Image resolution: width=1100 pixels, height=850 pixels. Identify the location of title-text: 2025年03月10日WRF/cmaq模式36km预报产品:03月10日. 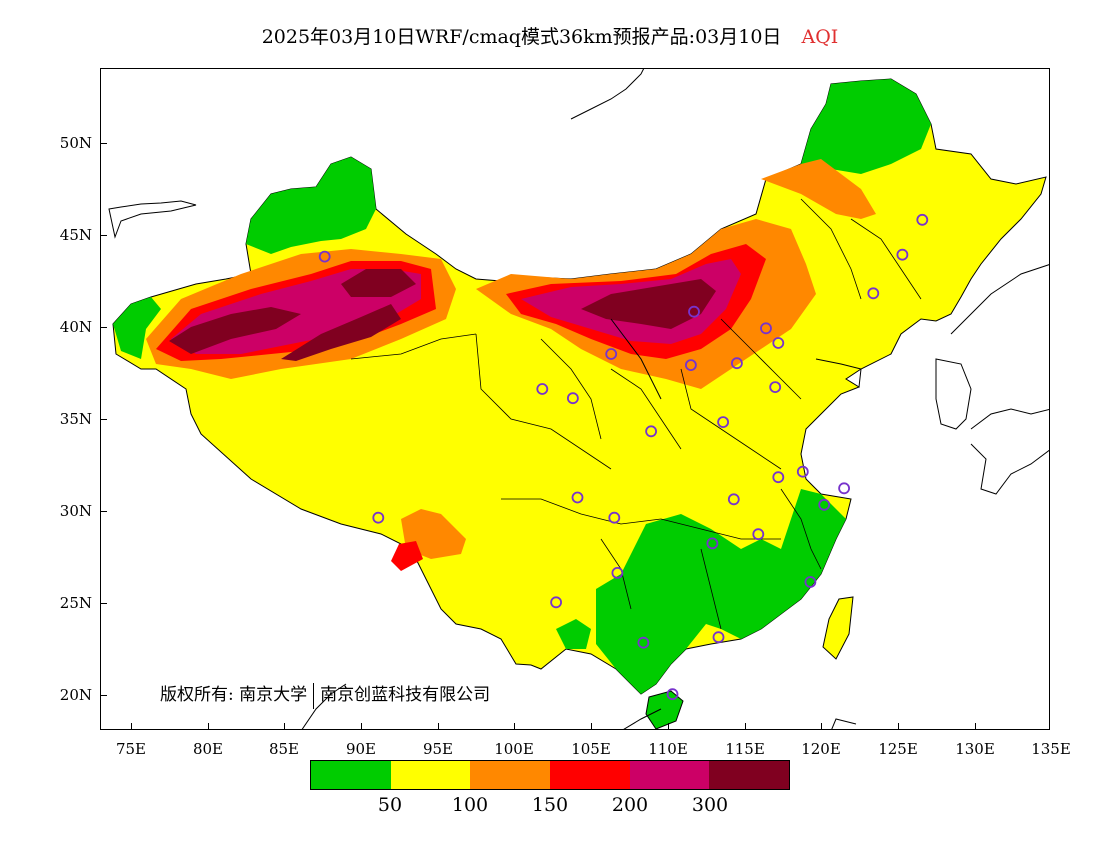
(521, 37).